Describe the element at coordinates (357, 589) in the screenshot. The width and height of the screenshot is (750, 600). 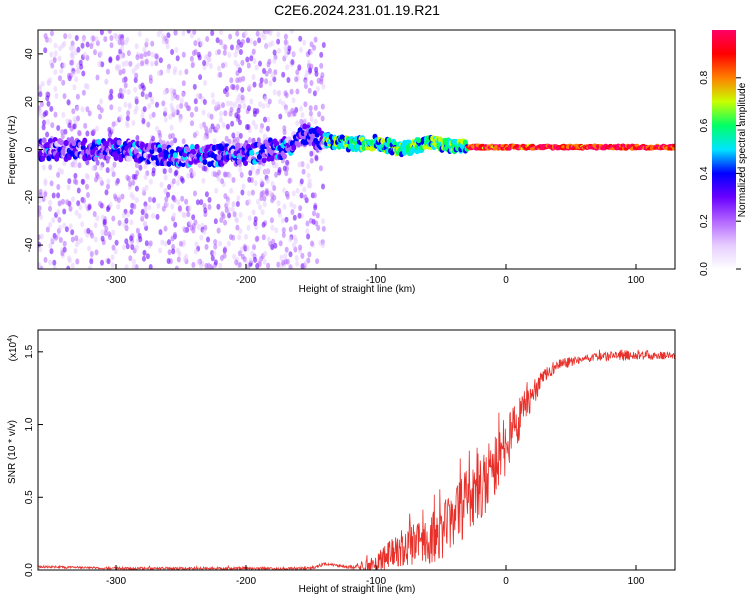
I see `snr-x-label: Height of straight line (km)` at that location.